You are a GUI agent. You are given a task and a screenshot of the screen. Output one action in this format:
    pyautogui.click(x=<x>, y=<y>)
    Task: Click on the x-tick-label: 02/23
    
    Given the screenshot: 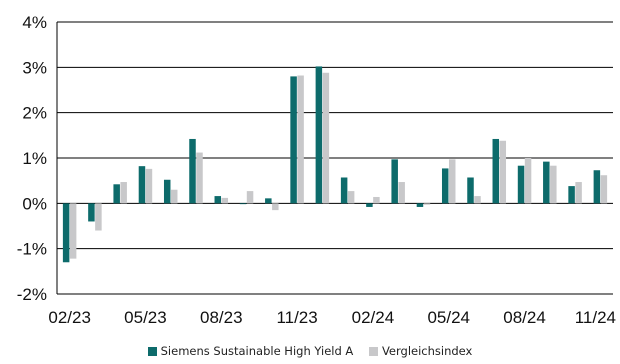 What is the action you would take?
    pyautogui.click(x=69, y=317)
    